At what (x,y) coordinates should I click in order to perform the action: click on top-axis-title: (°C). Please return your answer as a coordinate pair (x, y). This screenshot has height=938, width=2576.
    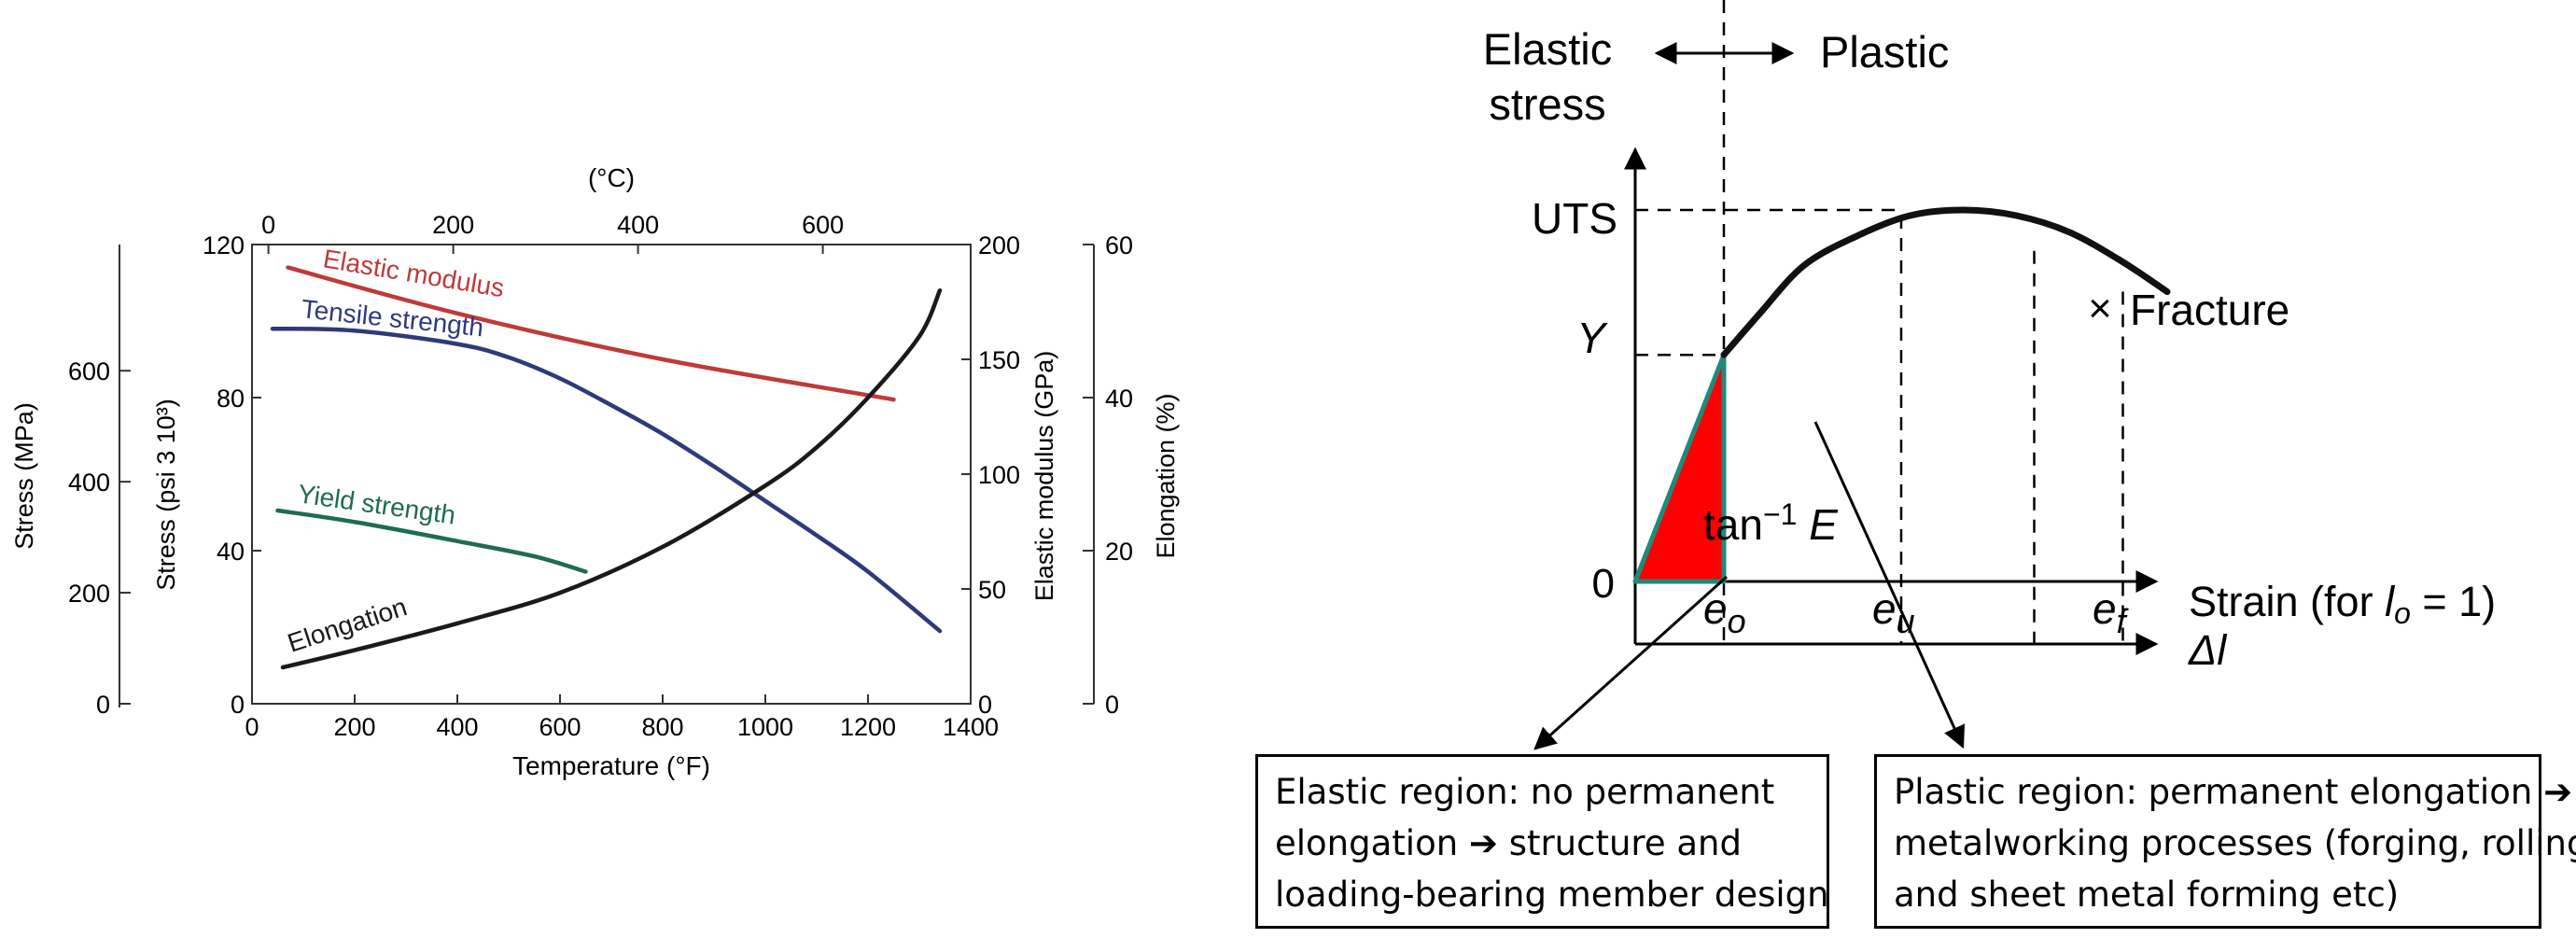
    Looking at the image, I should click on (611, 177).